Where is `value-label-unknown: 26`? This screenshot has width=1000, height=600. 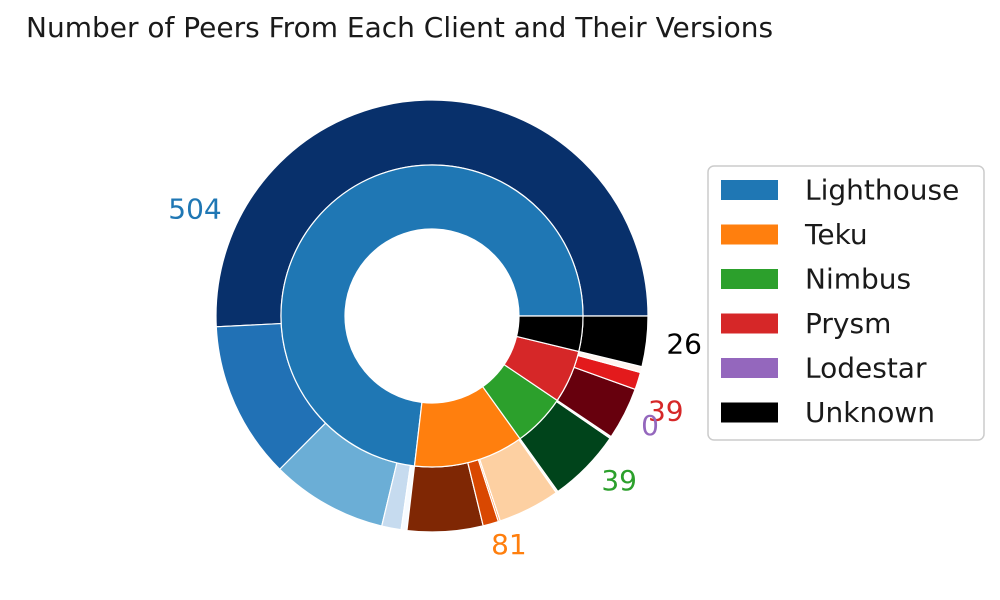 value-label-unknown: 26 is located at coordinates (684, 343).